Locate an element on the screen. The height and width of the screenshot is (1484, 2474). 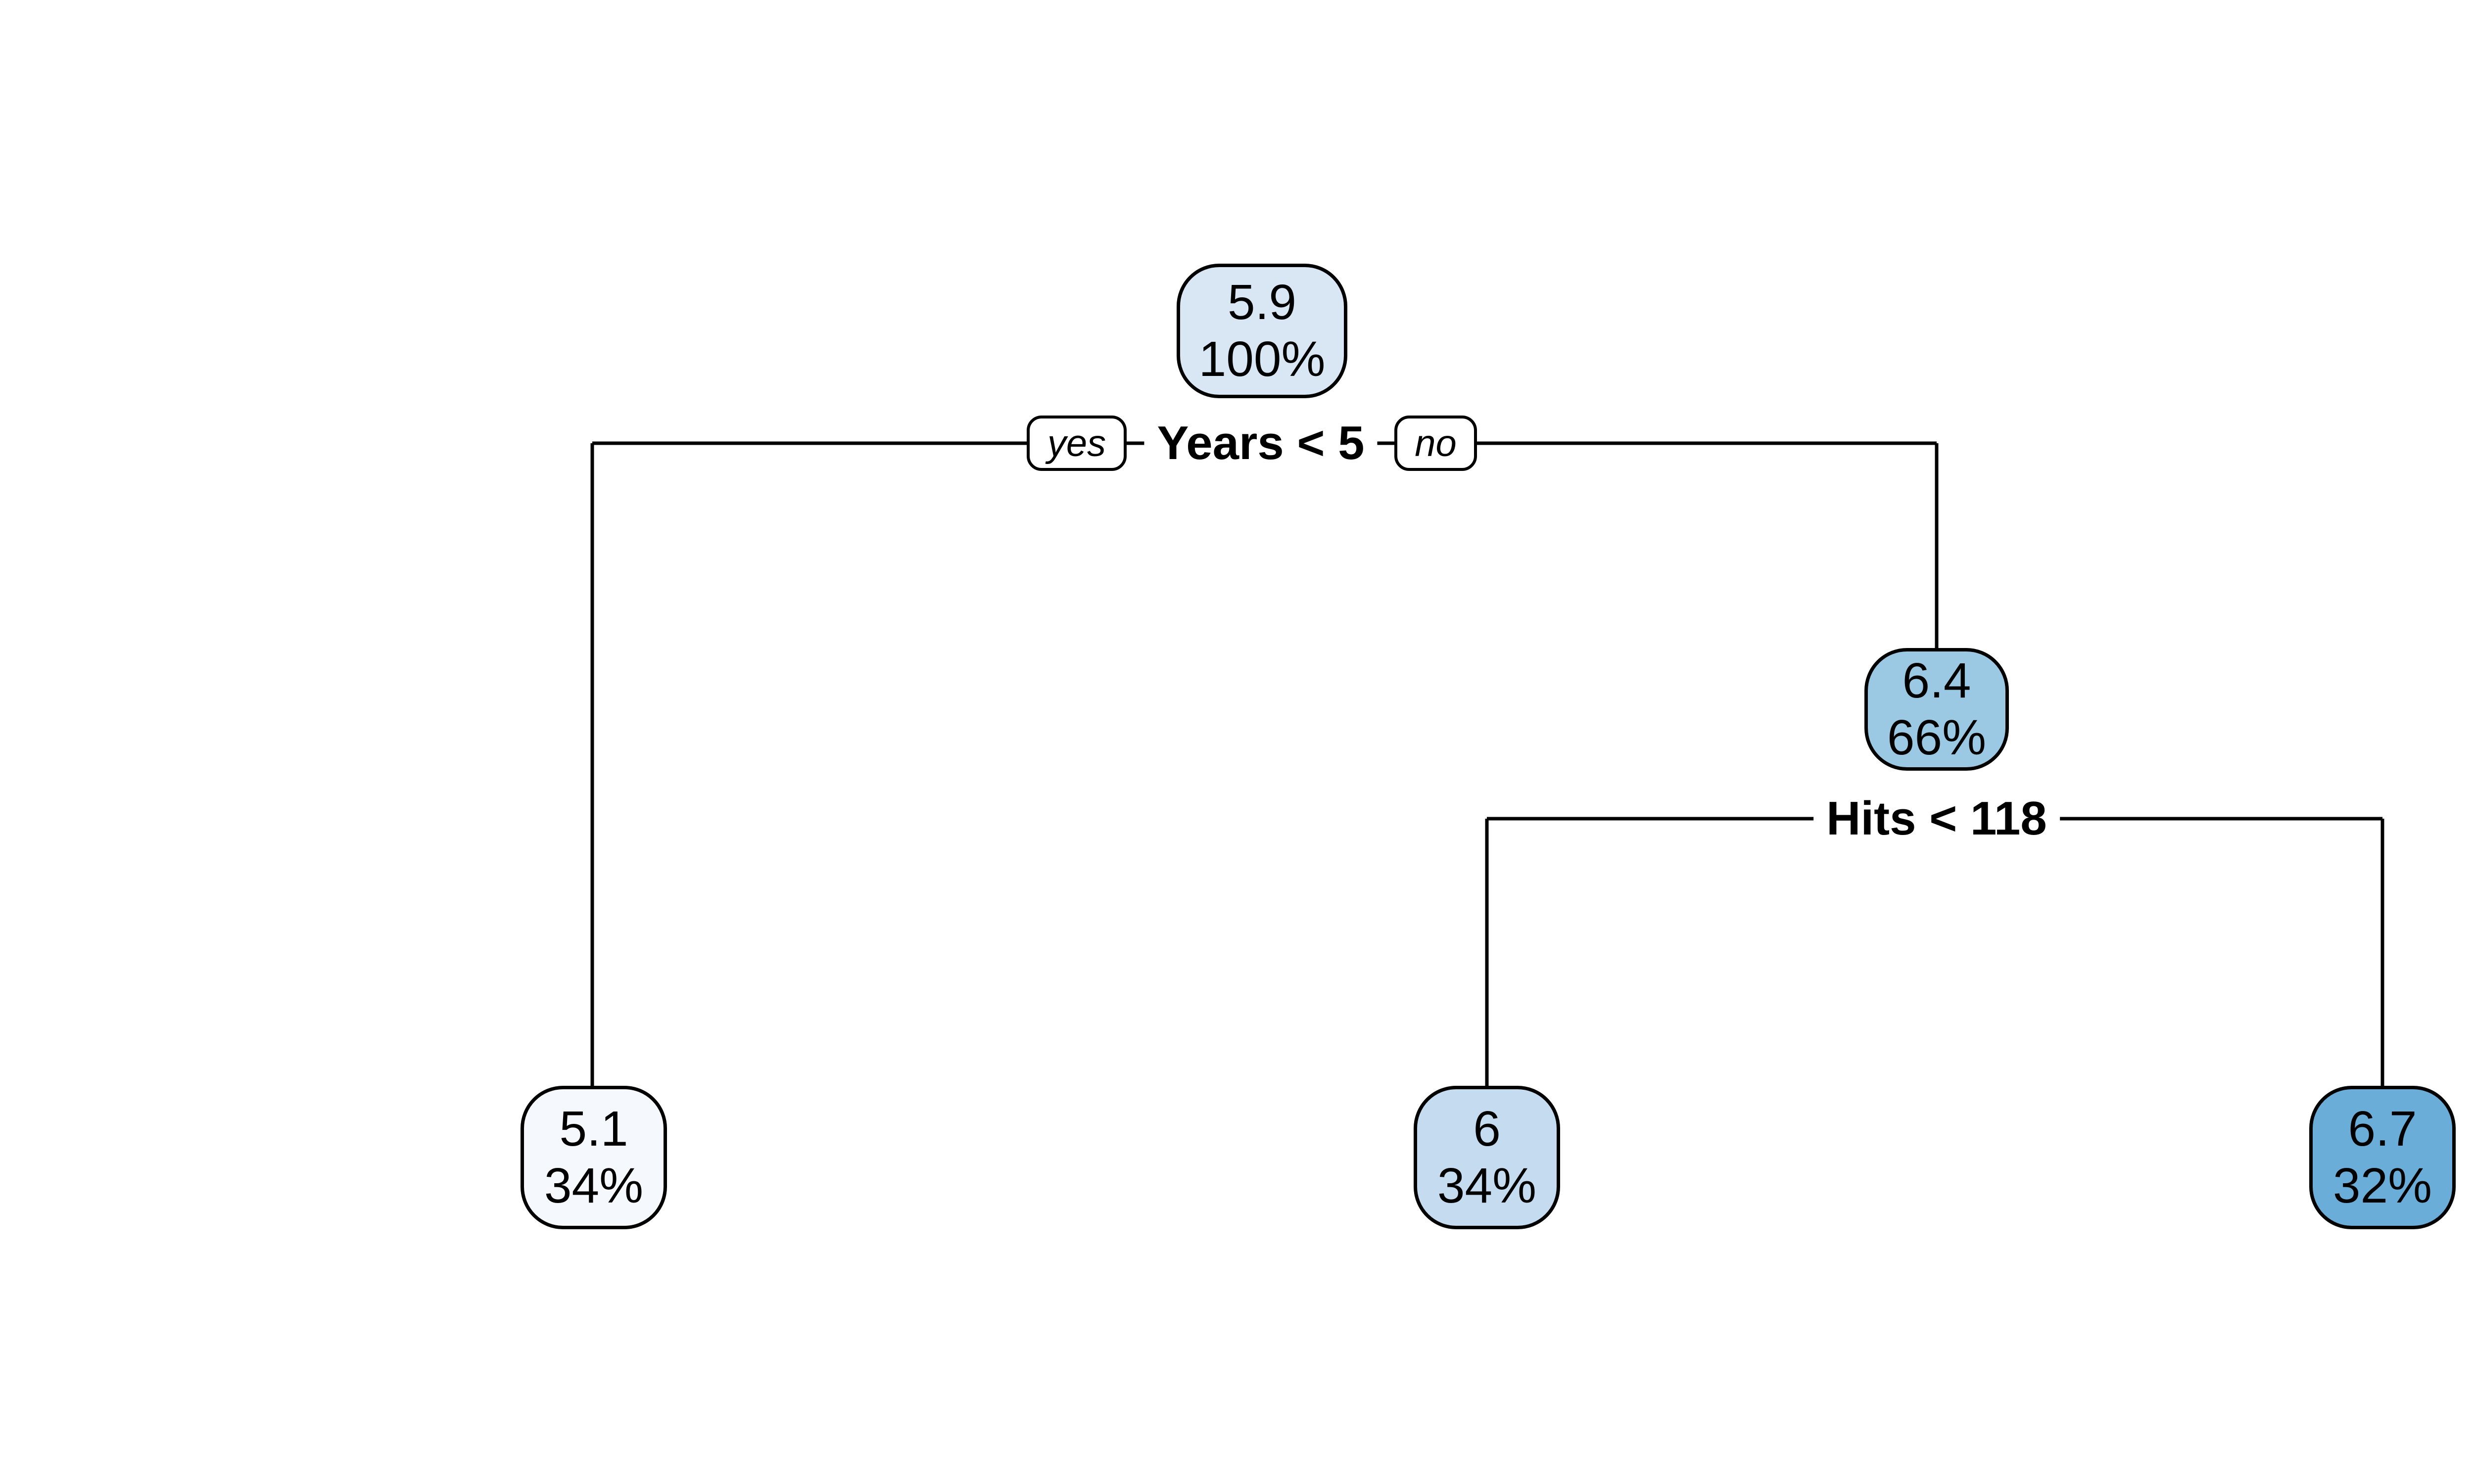
no-branch-label: no is located at coordinates (1436, 443).